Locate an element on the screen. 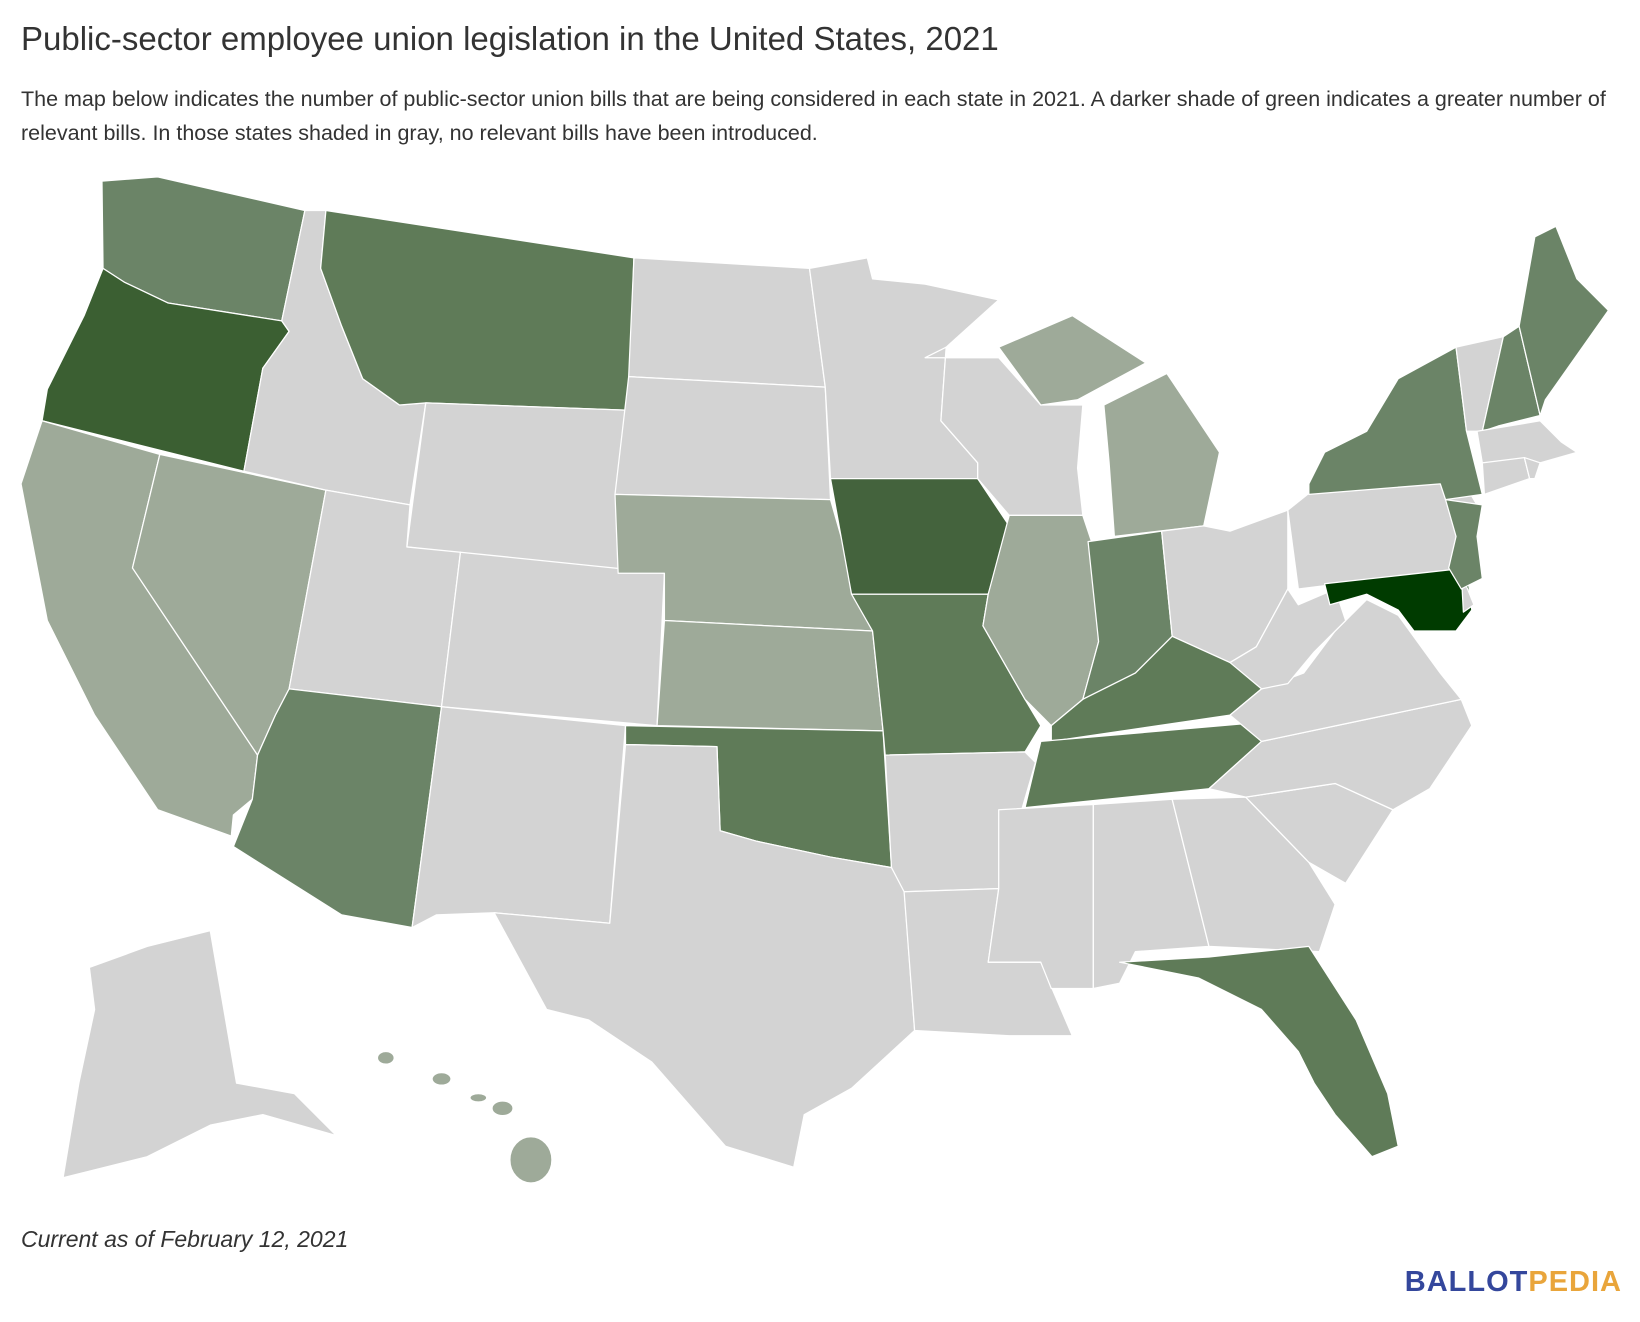 This screenshot has width=1640, height=1322. logo-part: PEDIA is located at coordinates (1575, 1282).